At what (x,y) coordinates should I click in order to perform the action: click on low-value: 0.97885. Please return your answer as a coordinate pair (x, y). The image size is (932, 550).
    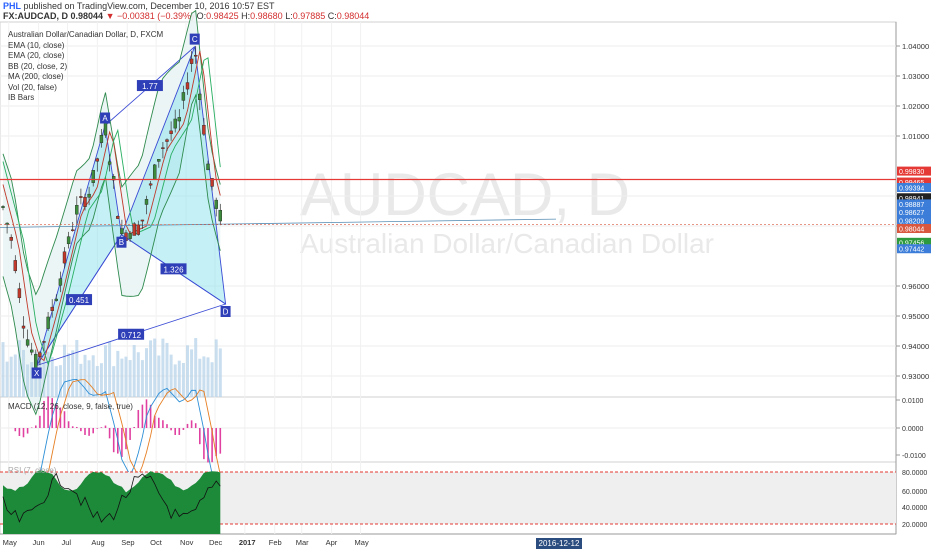
    Looking at the image, I should click on (309, 16).